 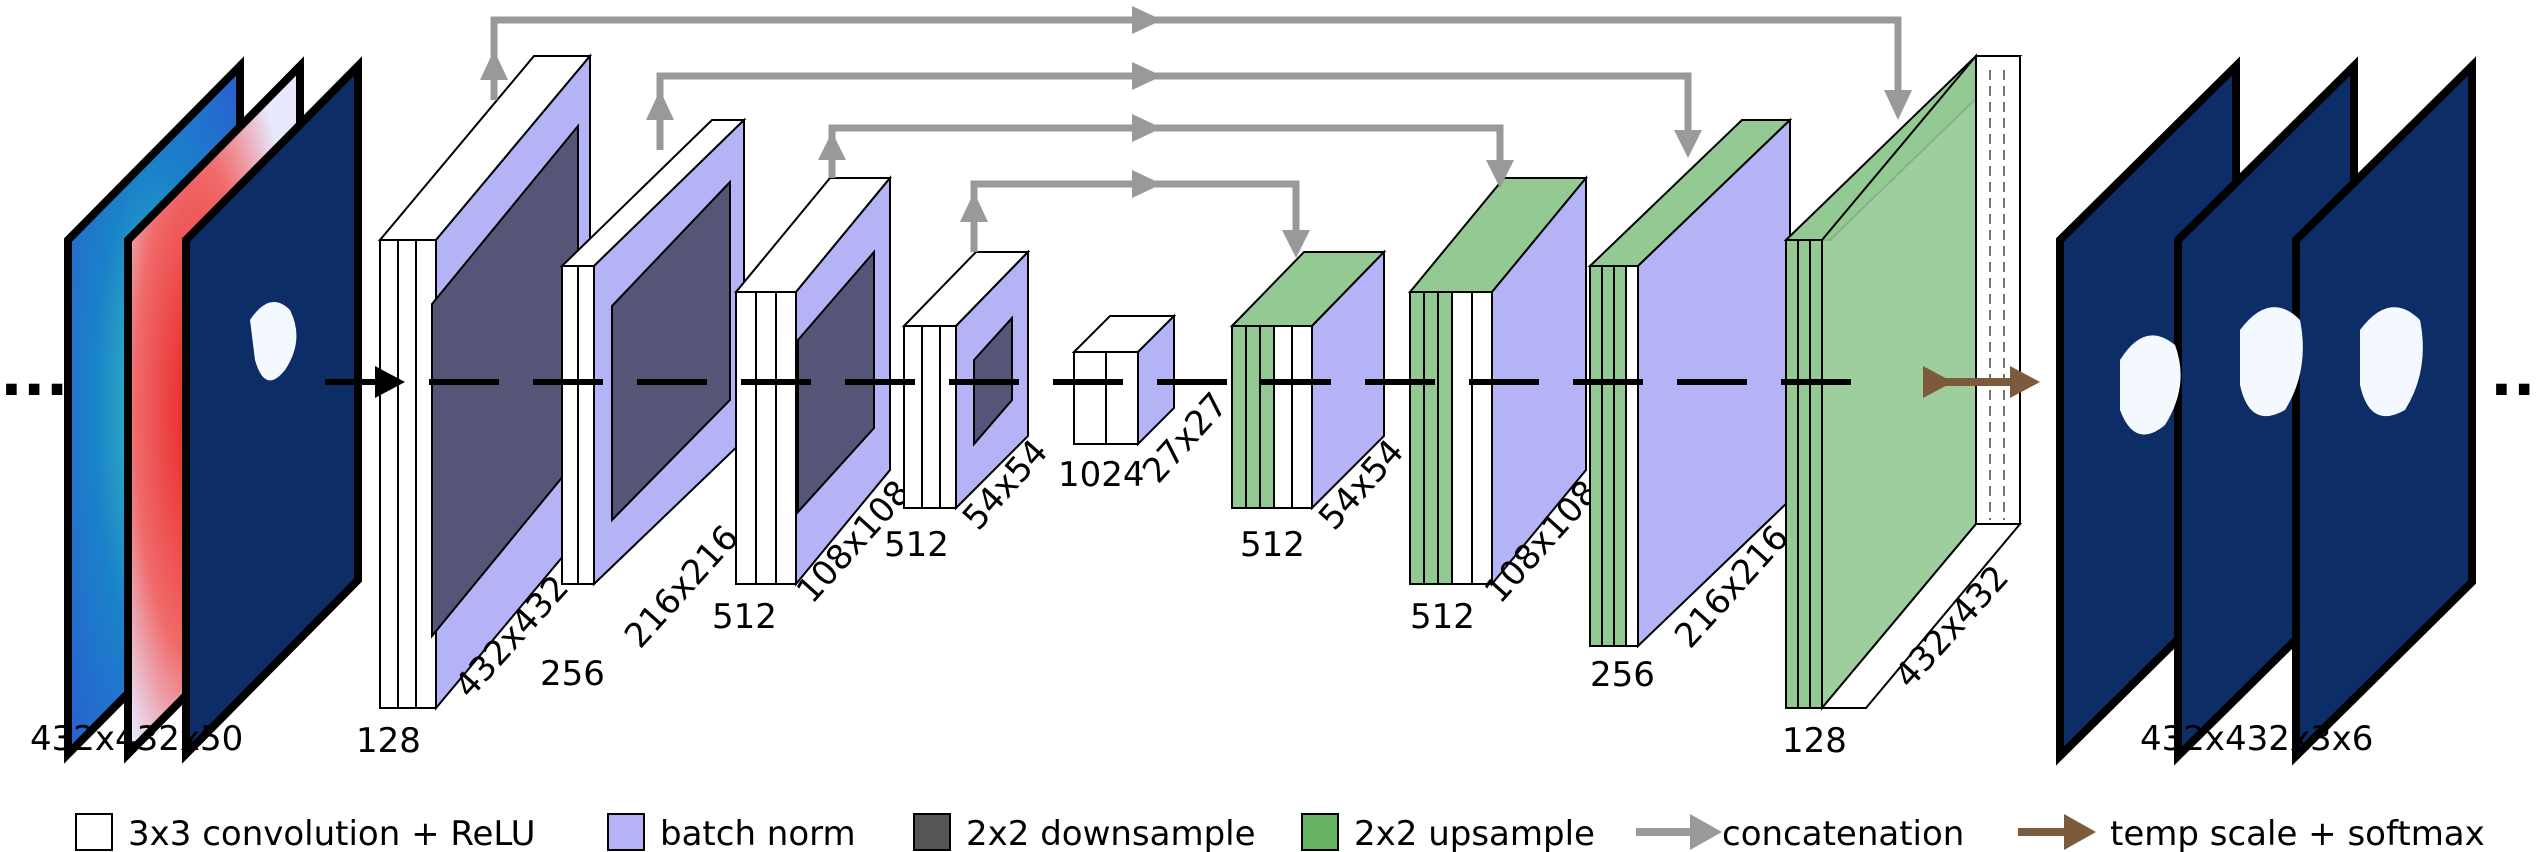 I want to click on encoder-block-4: 512 54x54, so click(x=970, y=407).